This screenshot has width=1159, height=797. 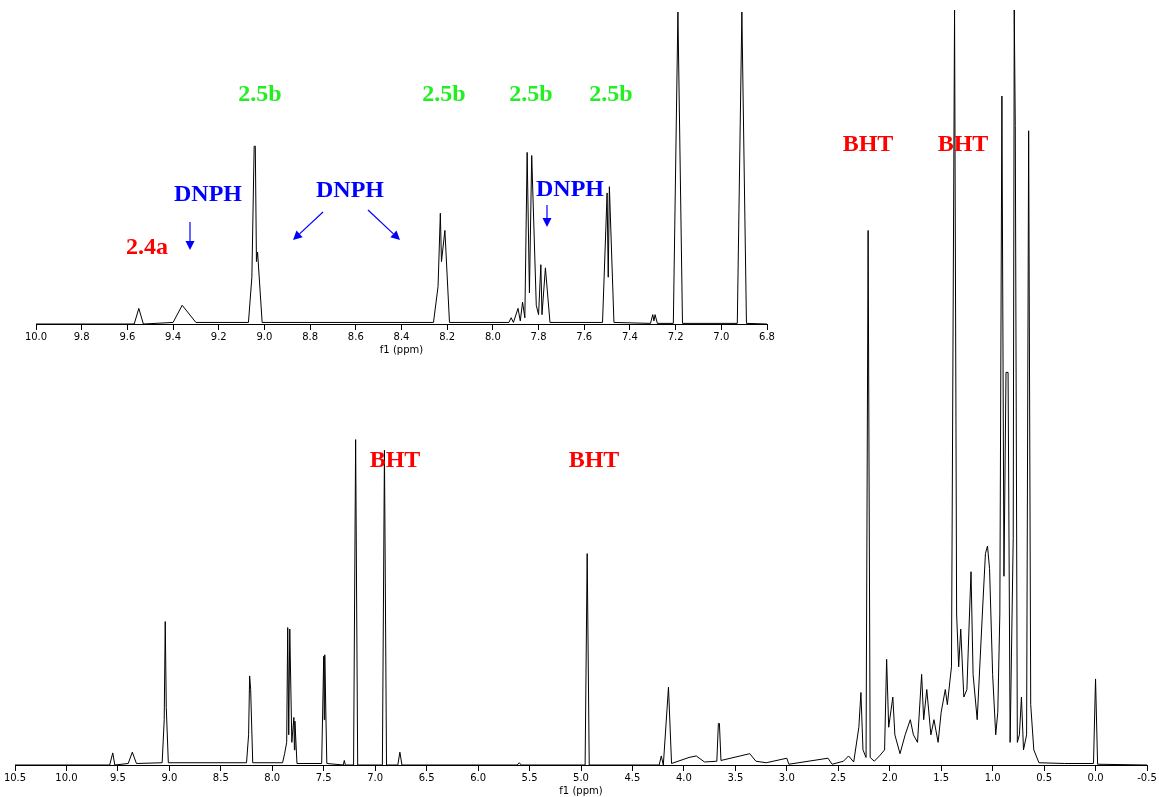 What do you see at coordinates (889, 777) in the screenshot?
I see `x-tick-label: 2.0` at bounding box center [889, 777].